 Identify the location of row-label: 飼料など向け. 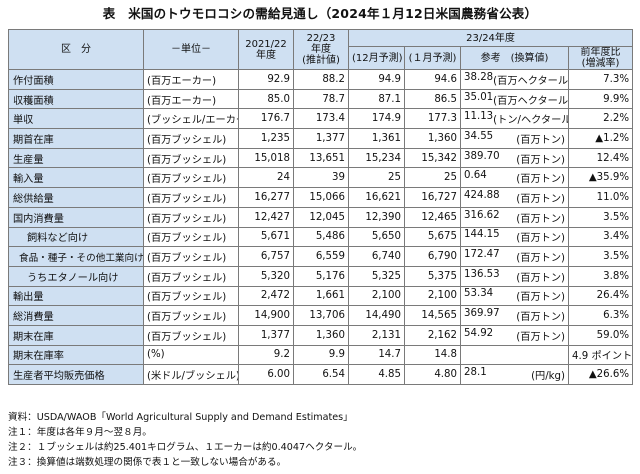
(76, 237).